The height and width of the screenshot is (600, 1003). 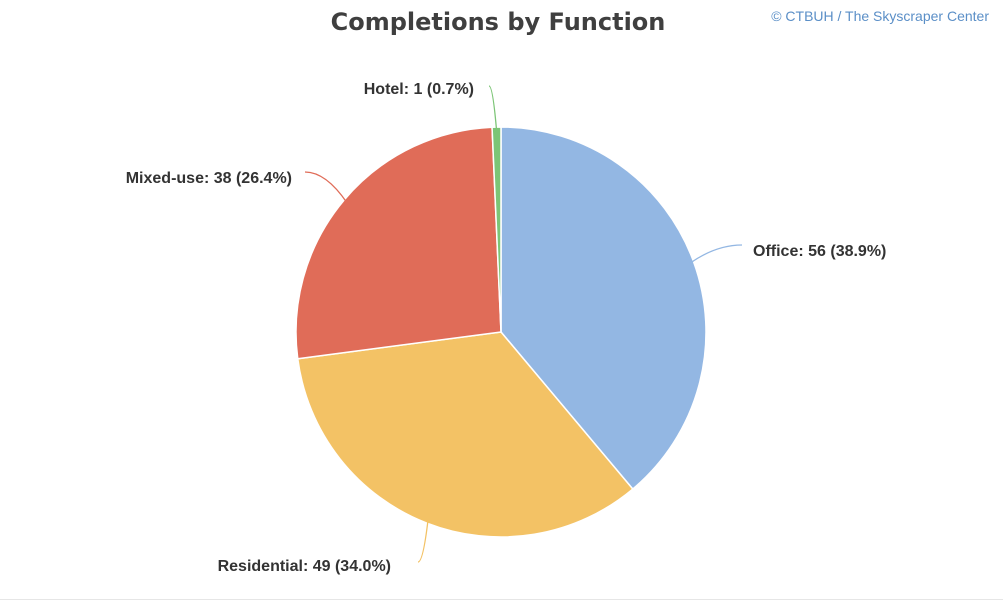 I want to click on pie-slice-office, so click(x=603, y=308).